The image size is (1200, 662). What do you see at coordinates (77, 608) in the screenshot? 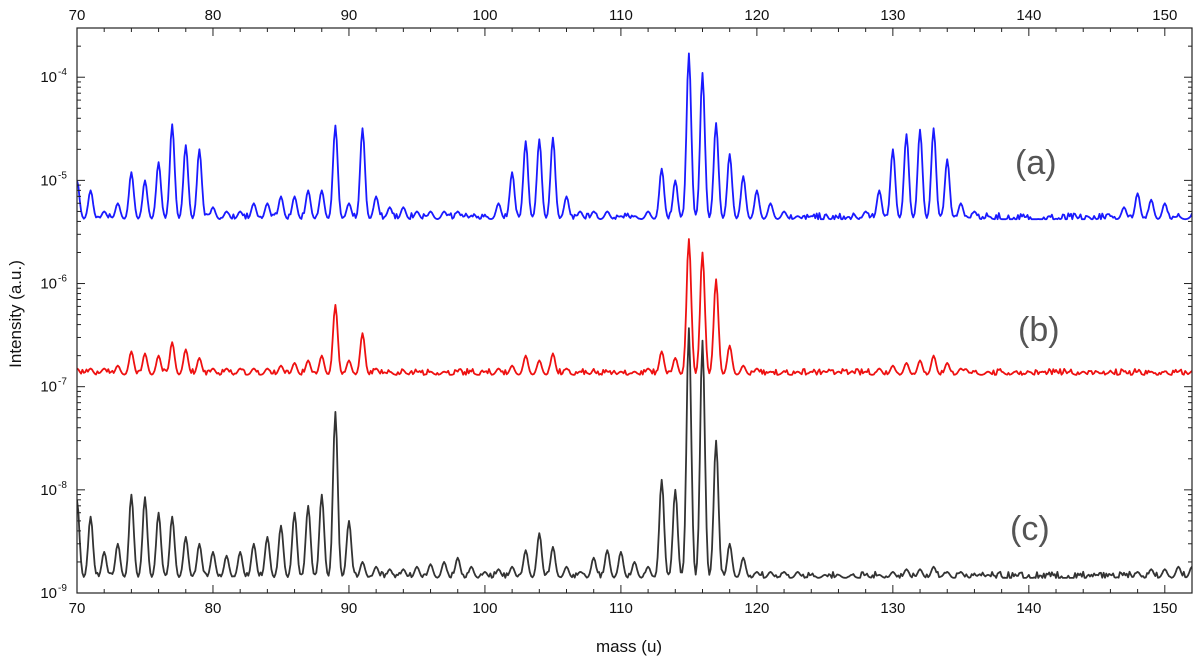
I see `x-tick-label: 70` at bounding box center [77, 608].